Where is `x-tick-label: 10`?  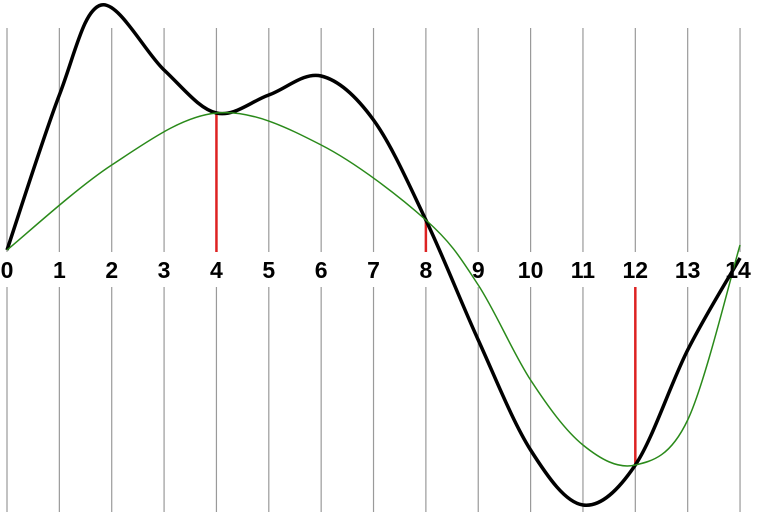
x-tick-label: 10 is located at coordinates (531, 270).